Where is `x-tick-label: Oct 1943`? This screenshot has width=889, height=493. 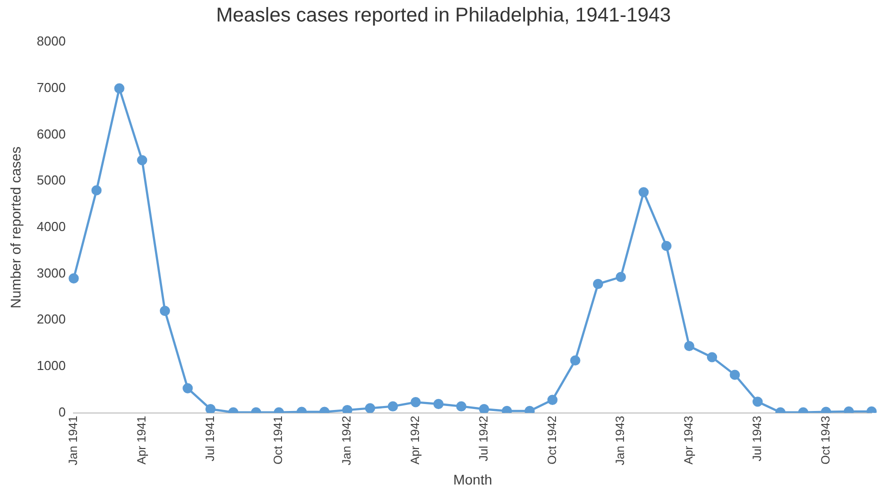
x-tick-label: Oct 1943 is located at coordinates (825, 440).